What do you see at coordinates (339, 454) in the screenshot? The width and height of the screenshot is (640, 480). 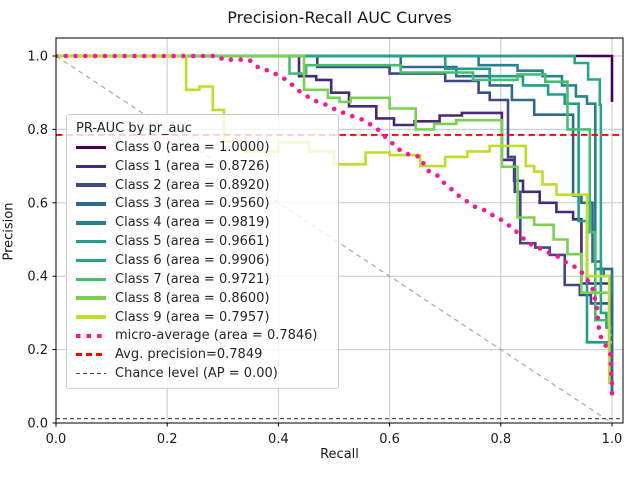 I see `x-axis-label: Recall` at bounding box center [339, 454].